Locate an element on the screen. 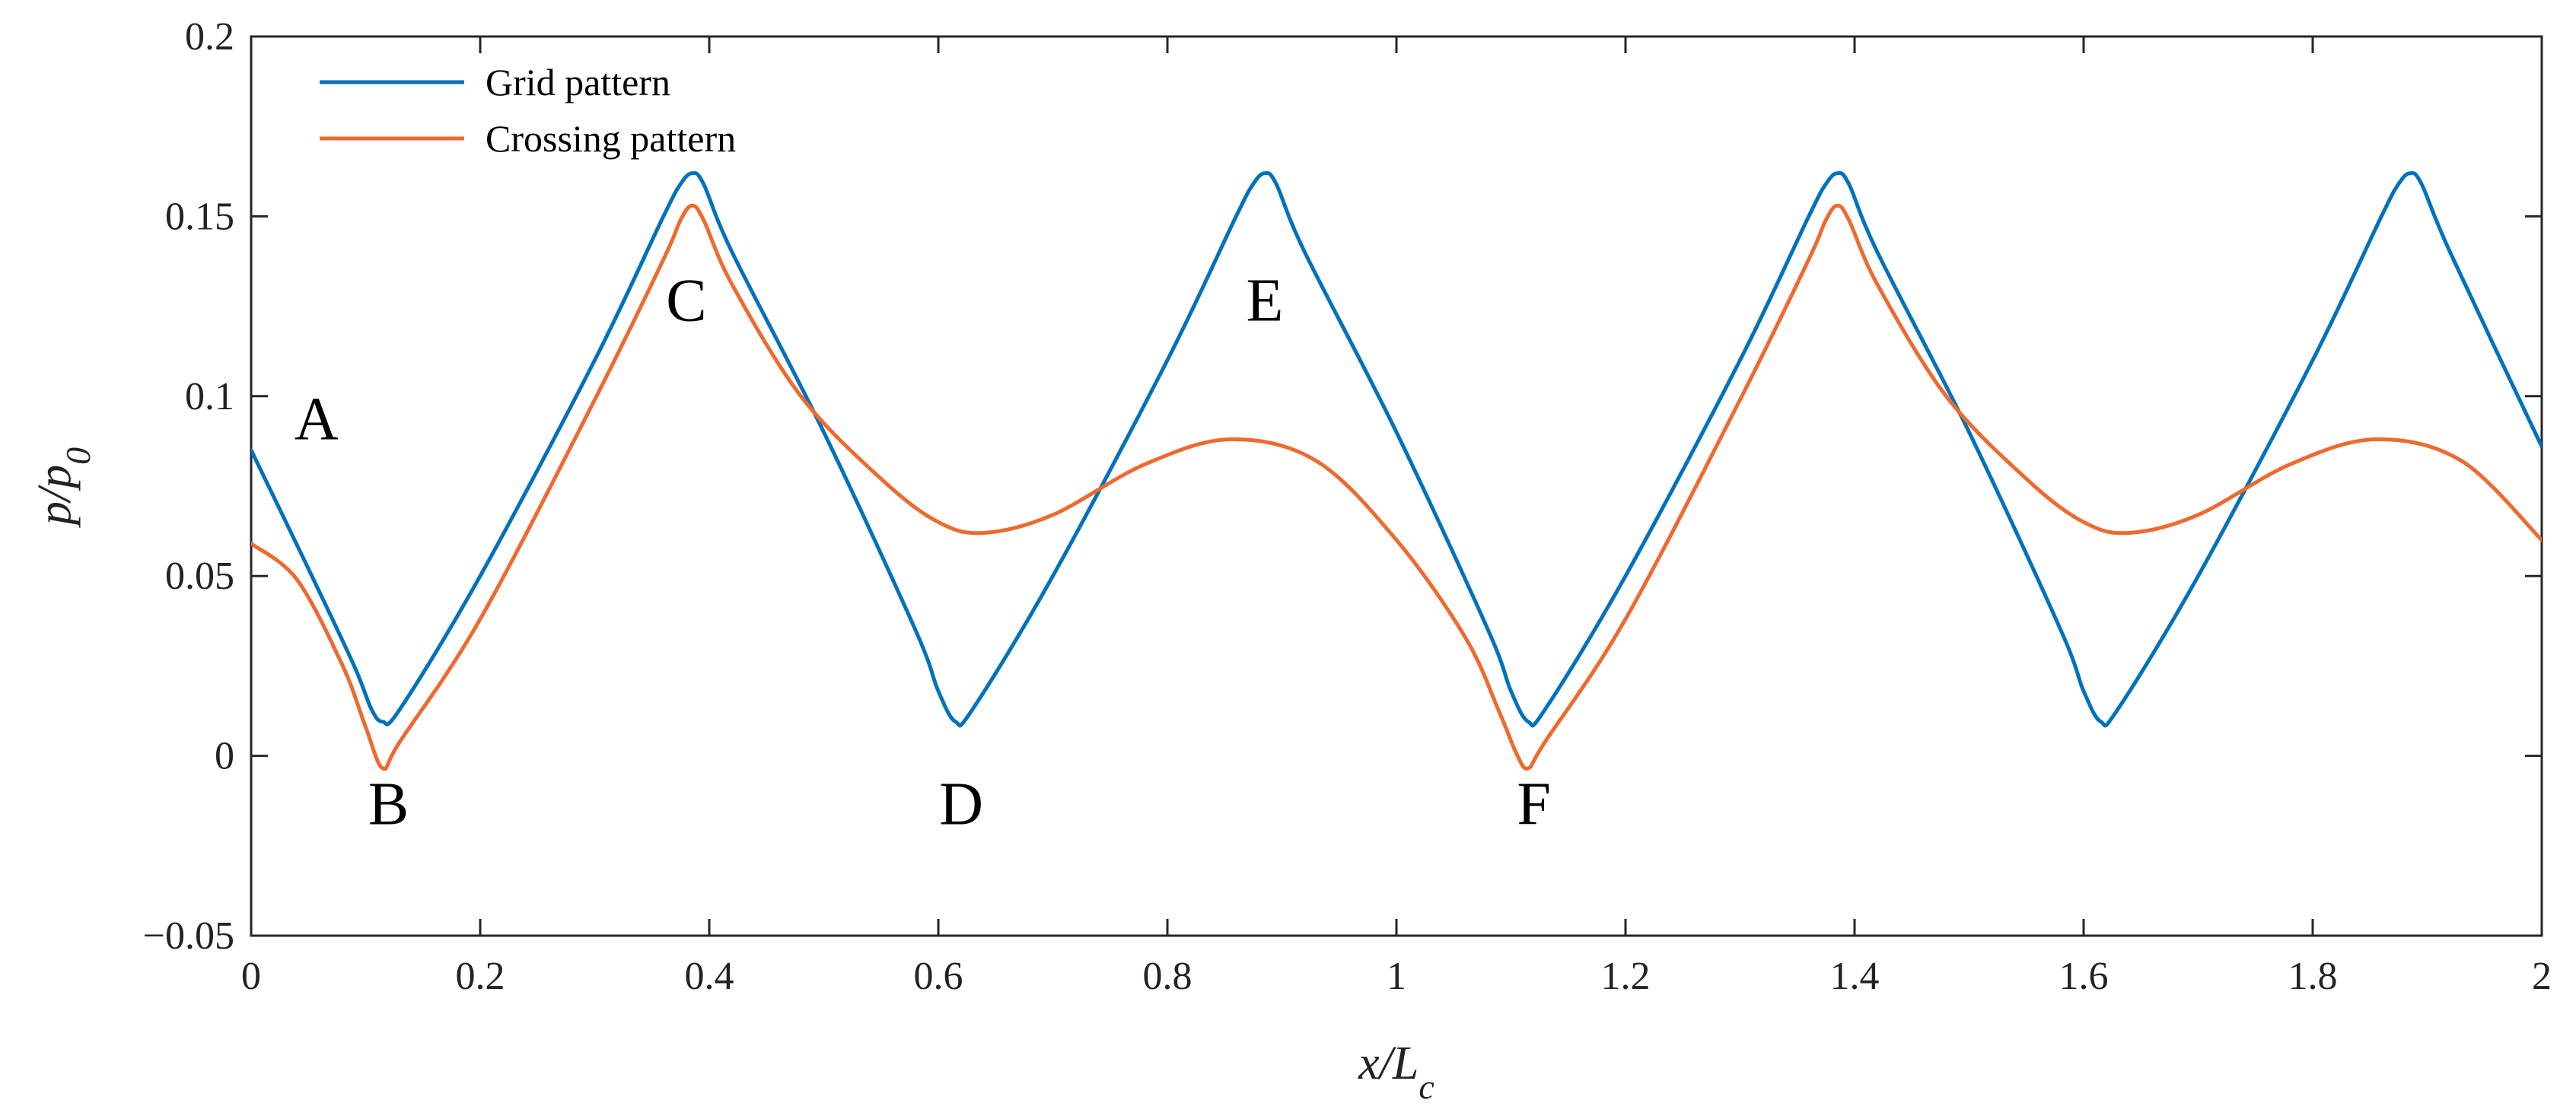 This screenshot has height=1119, width=2576. y-tick-label: 0.2 is located at coordinates (209, 37).